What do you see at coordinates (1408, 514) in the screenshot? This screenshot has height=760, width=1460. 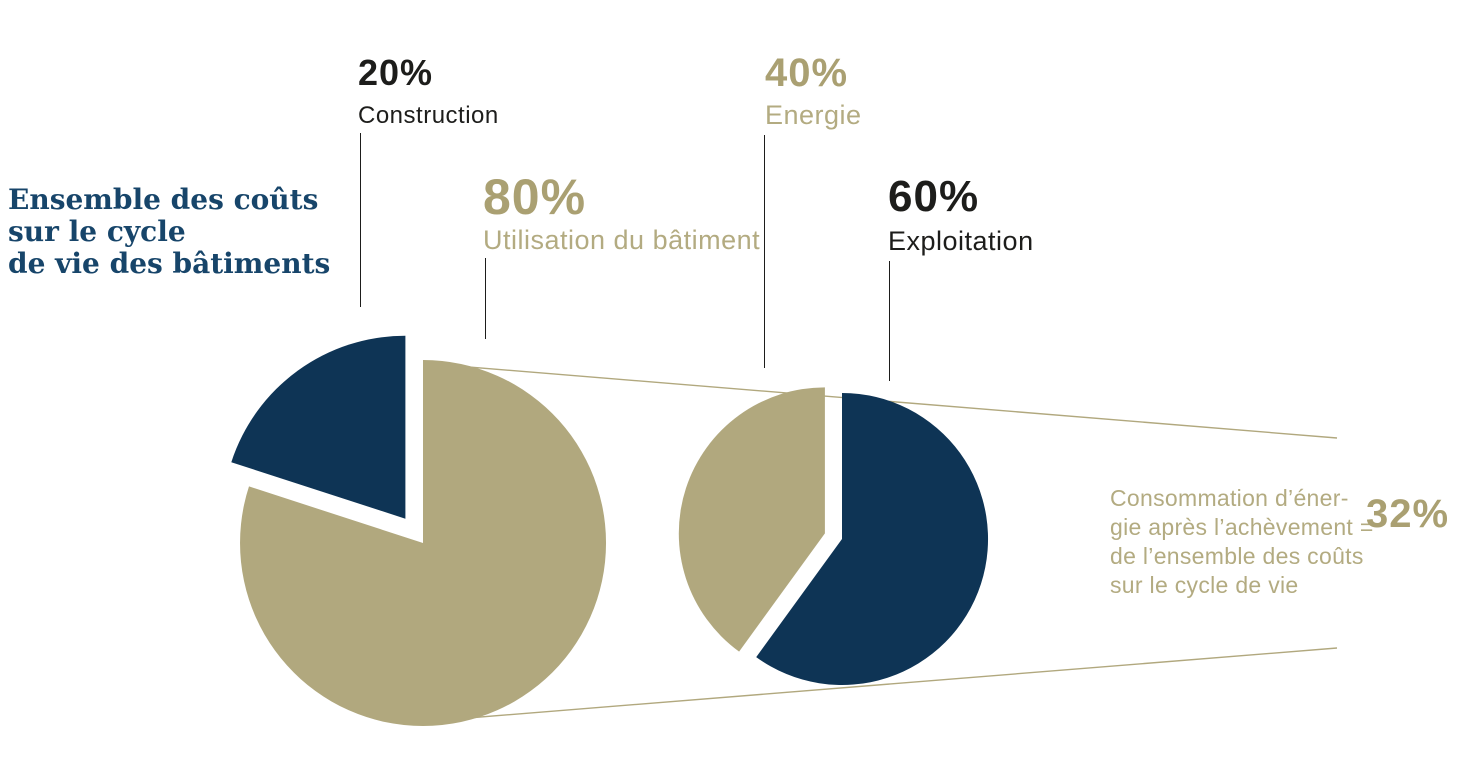 I see `energy-consumption-value: 32%` at bounding box center [1408, 514].